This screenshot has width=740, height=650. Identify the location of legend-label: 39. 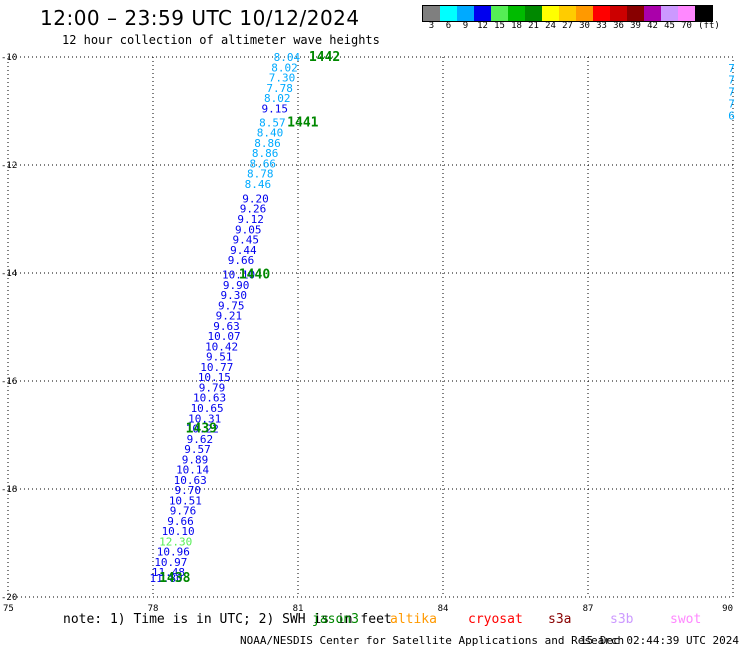
(635, 26).